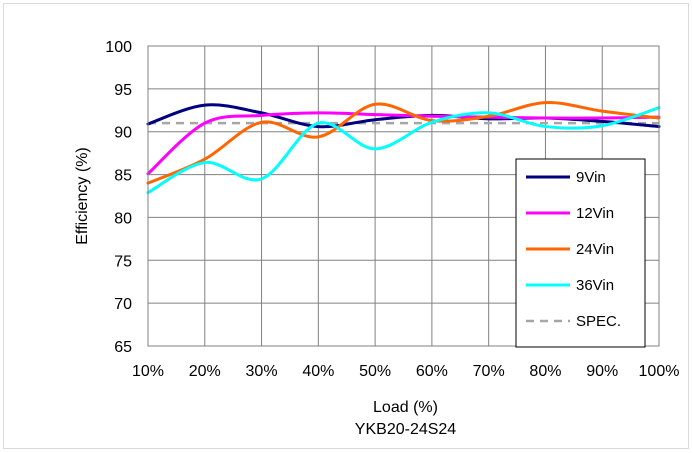 The height and width of the screenshot is (453, 693). Describe the element at coordinates (405, 371) in the screenshot. I see `x-tick-labels: 10% 20% 30% 40% 50% 60% 70% 80% 90% 100%` at that location.